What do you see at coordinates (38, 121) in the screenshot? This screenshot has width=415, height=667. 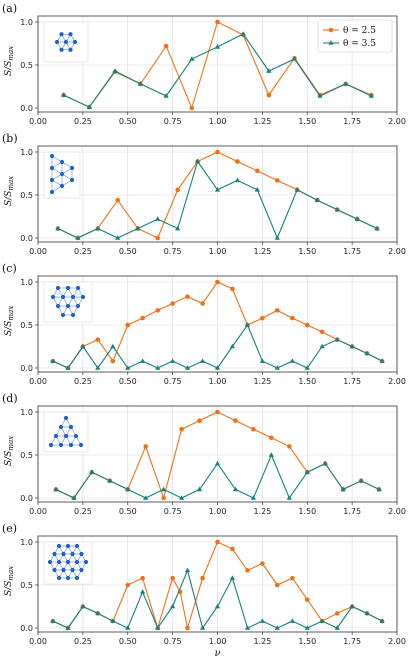 I see `x-tick-label: 0.00` at bounding box center [38, 121].